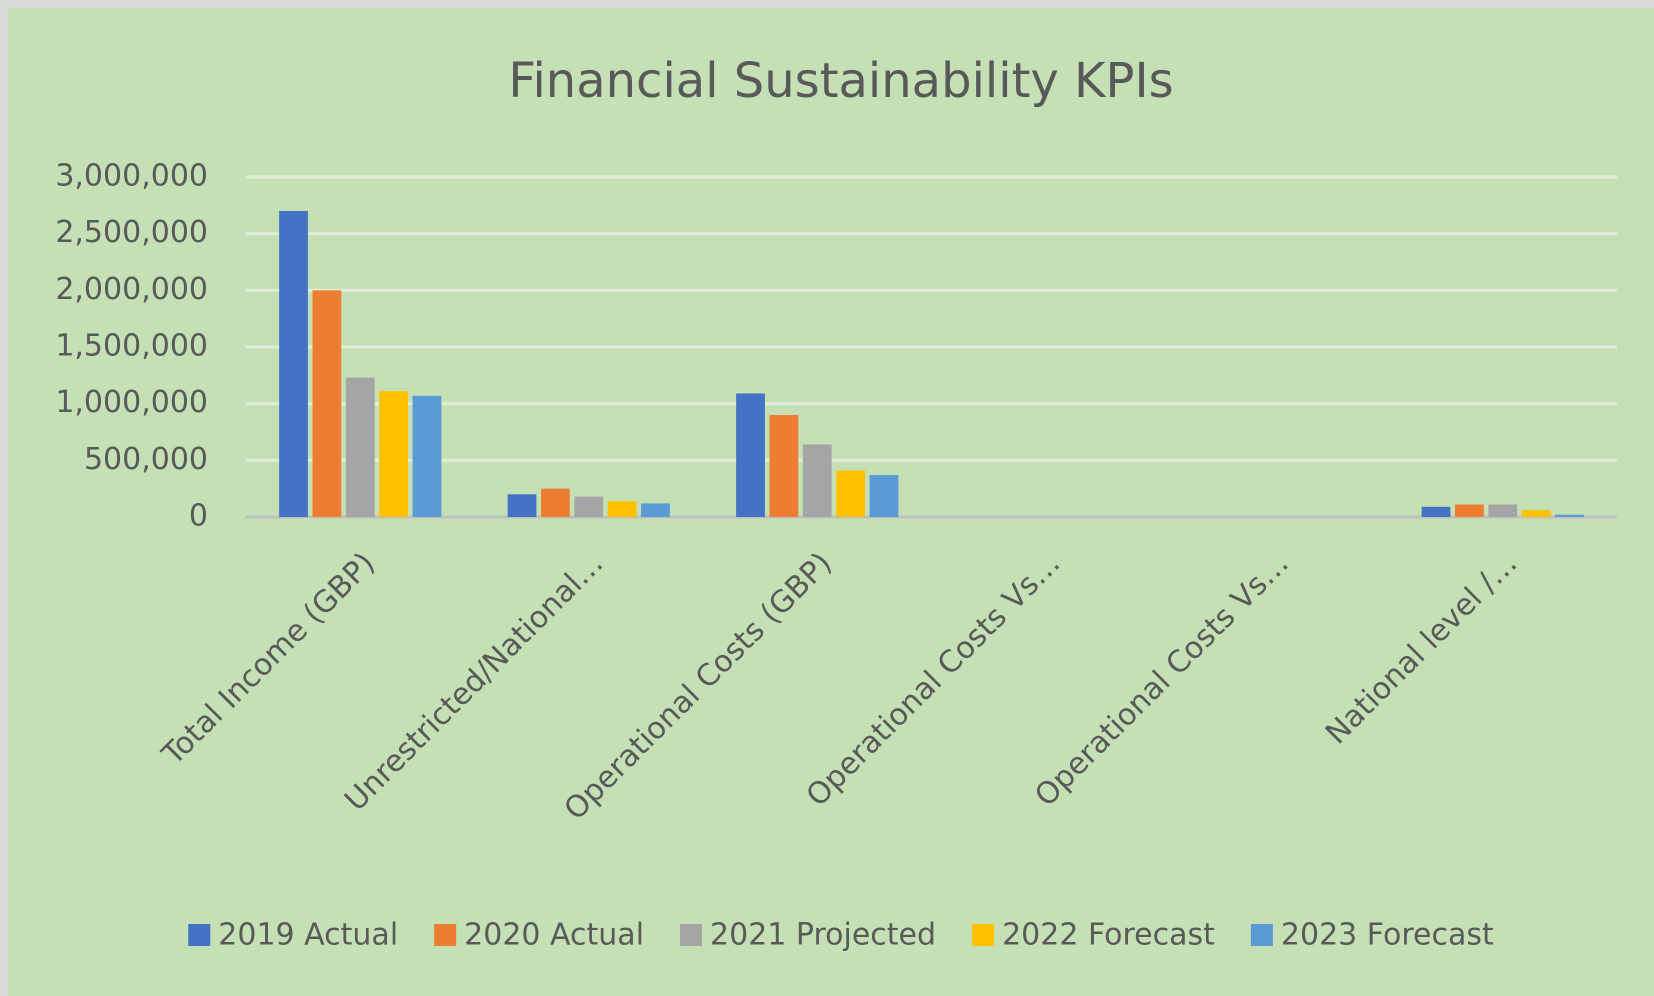 This screenshot has width=1654, height=996. I want to click on legend-label: 2022 Forecast, so click(1108, 935).